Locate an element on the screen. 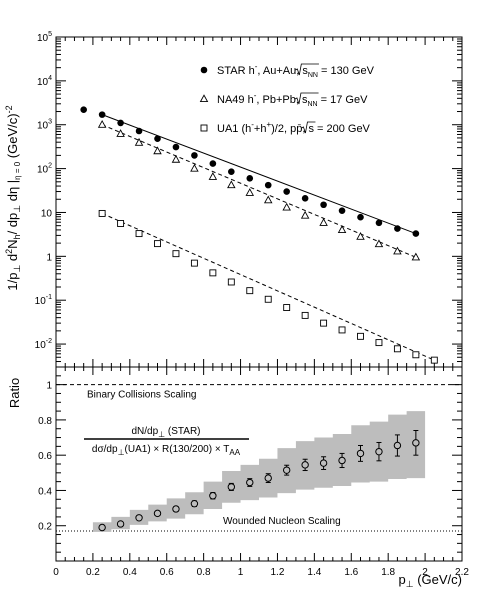 The image size is (498, 606). legend-text: UA1 (h is located at coordinates (234, 129).